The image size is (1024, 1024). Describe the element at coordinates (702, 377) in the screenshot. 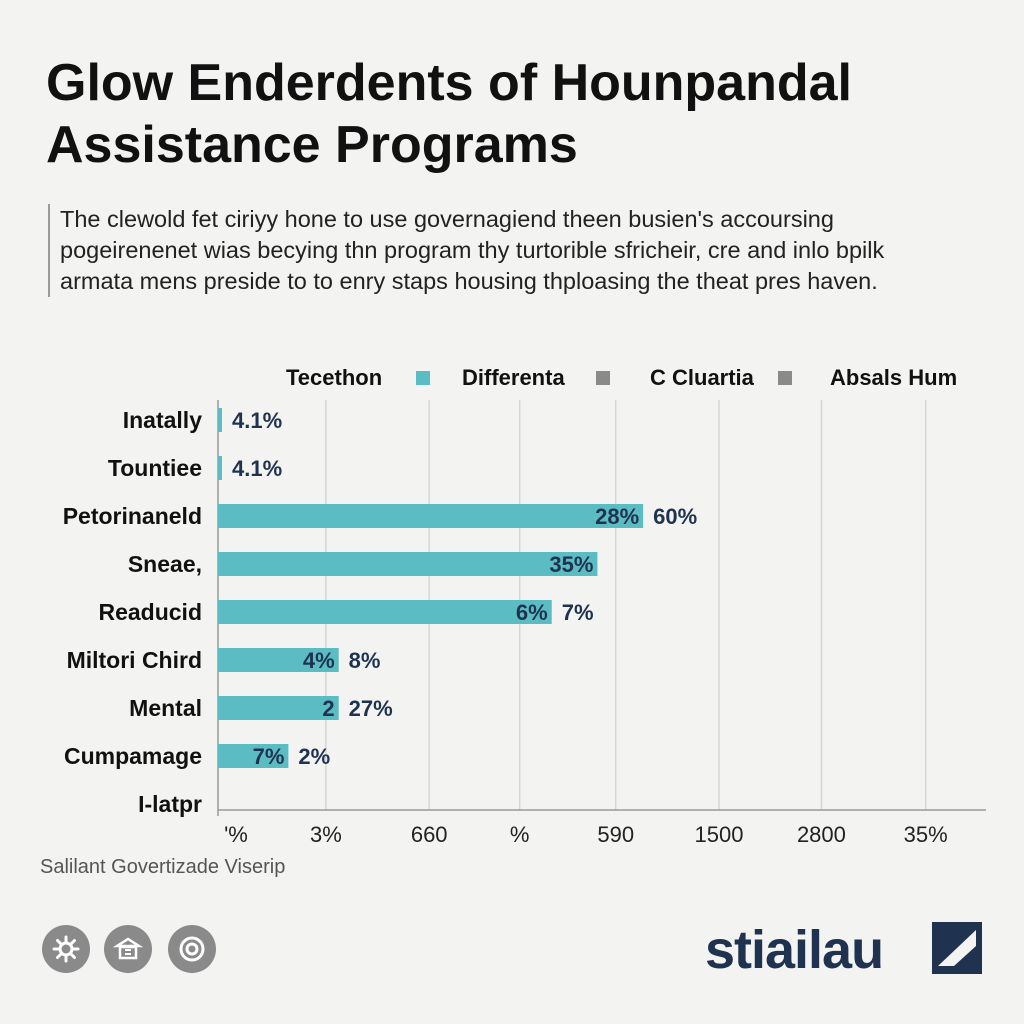

I see `legend-label-2: C Cluartia` at that location.